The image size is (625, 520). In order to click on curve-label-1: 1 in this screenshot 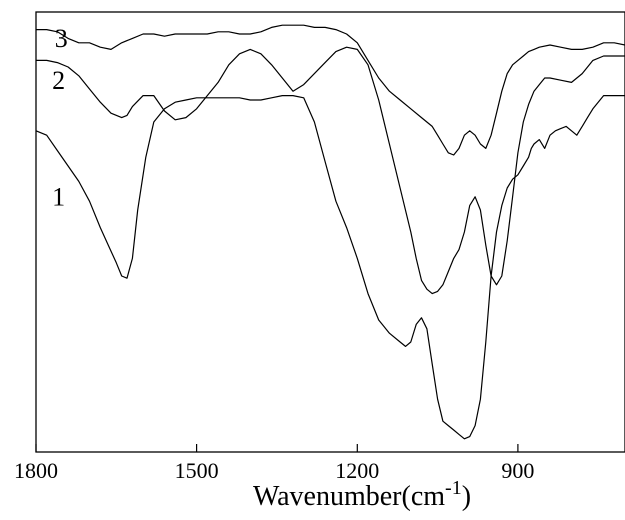, I will do `click(58, 197)`.